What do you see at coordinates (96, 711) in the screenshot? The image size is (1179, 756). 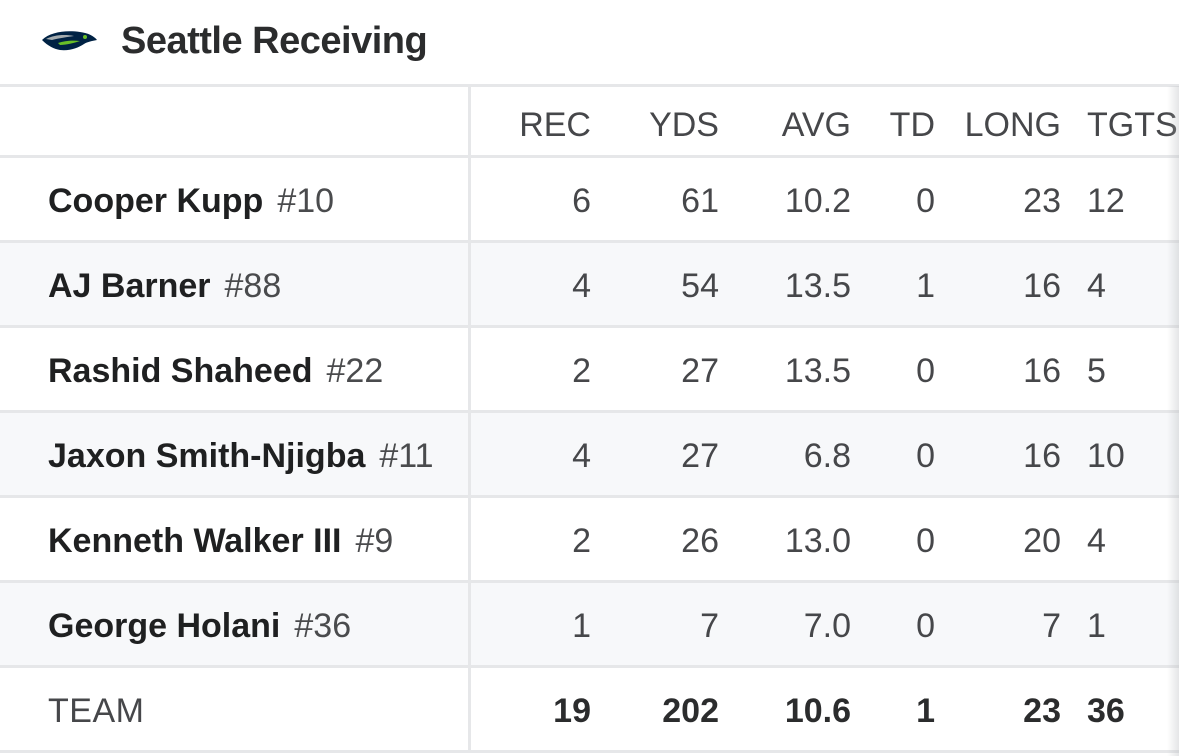 I see `team-total-label: TEAM` at bounding box center [96, 711].